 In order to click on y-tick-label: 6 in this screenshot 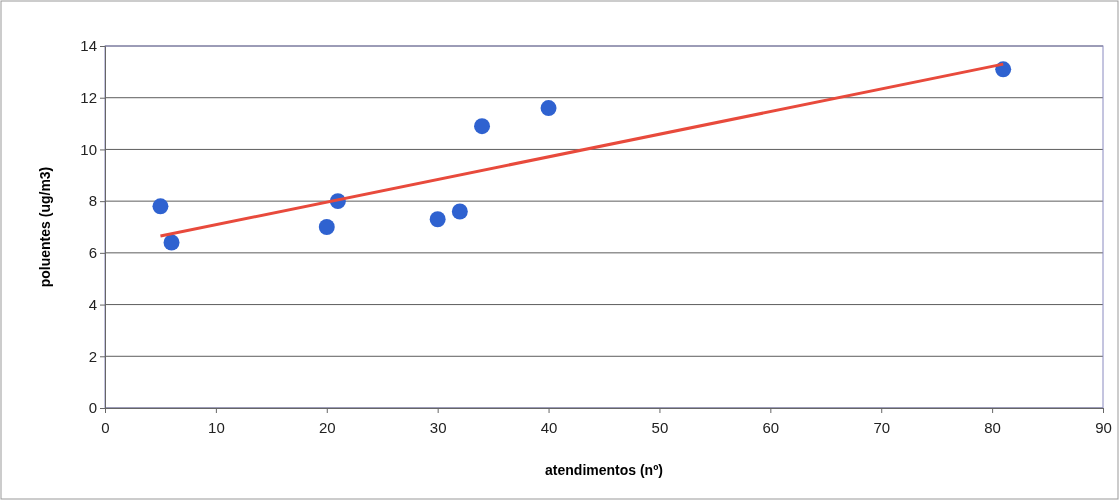, I will do `click(92, 253)`.